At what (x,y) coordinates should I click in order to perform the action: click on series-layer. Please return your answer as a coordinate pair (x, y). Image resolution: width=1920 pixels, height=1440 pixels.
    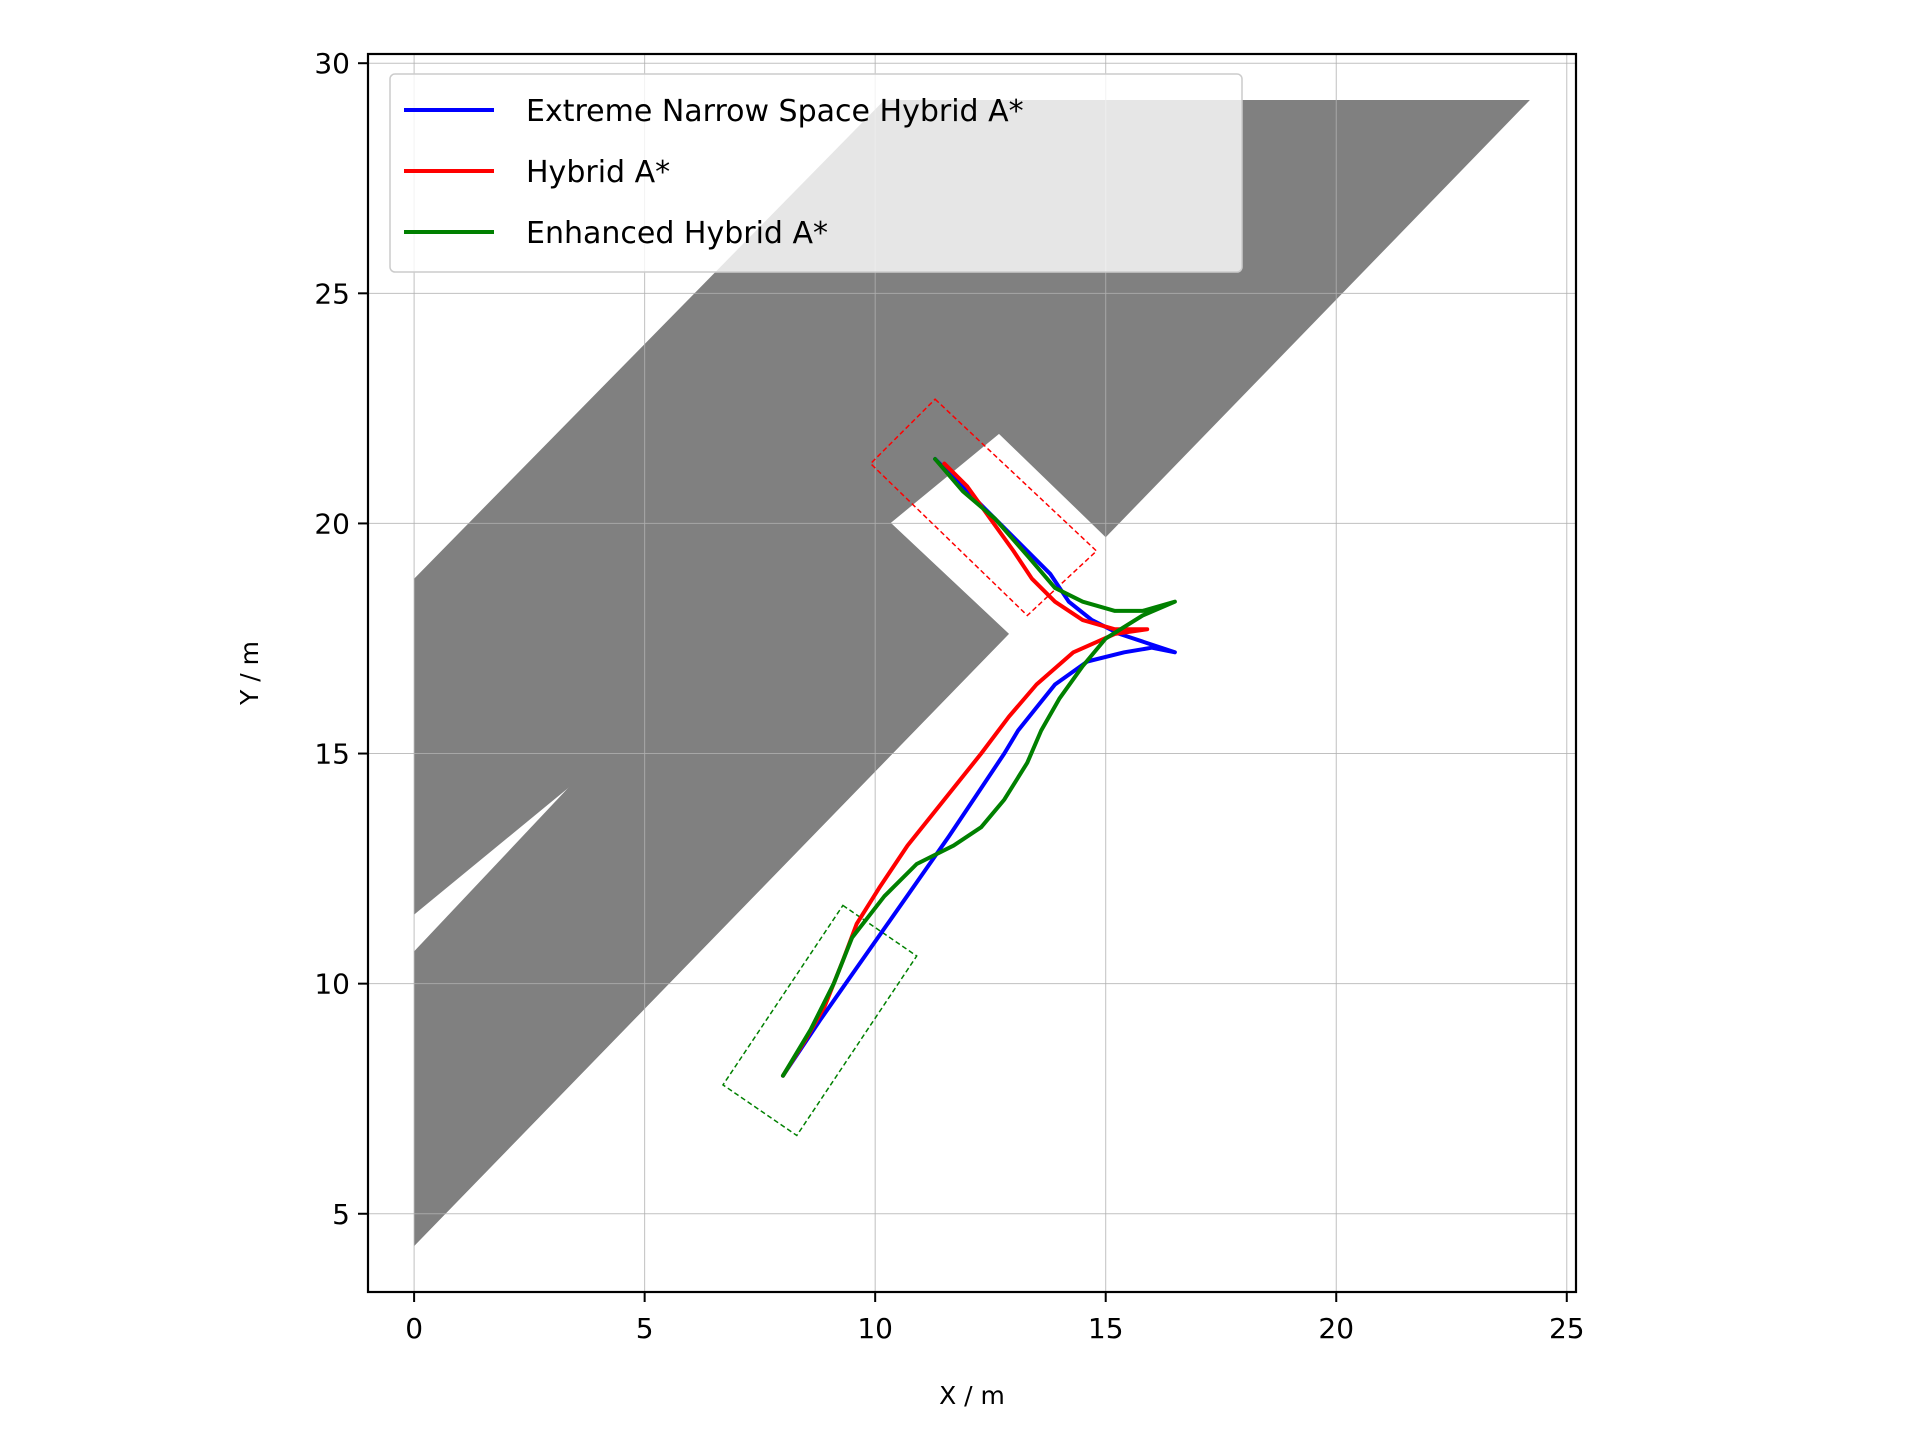
    Looking at the image, I should click on (979, 767).